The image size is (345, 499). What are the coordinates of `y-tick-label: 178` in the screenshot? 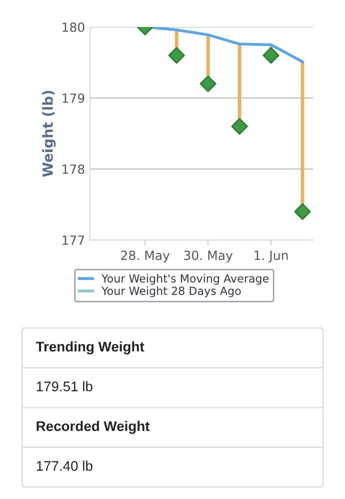 It's located at (73, 169).